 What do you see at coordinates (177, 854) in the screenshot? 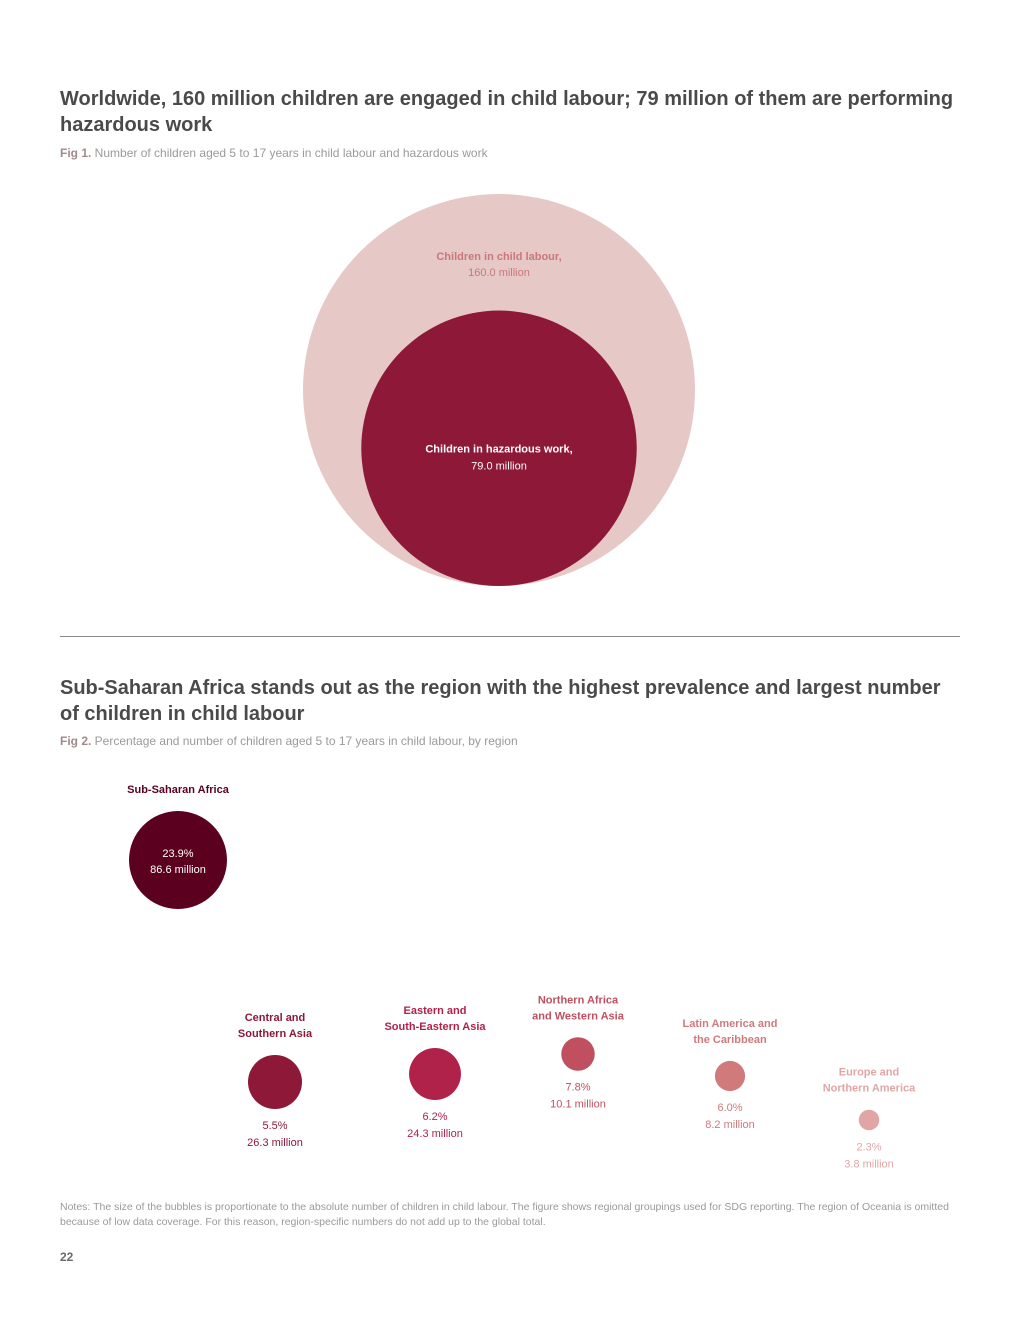
I see `region-percent-sub-saharan-africa: 23.9%` at bounding box center [177, 854].